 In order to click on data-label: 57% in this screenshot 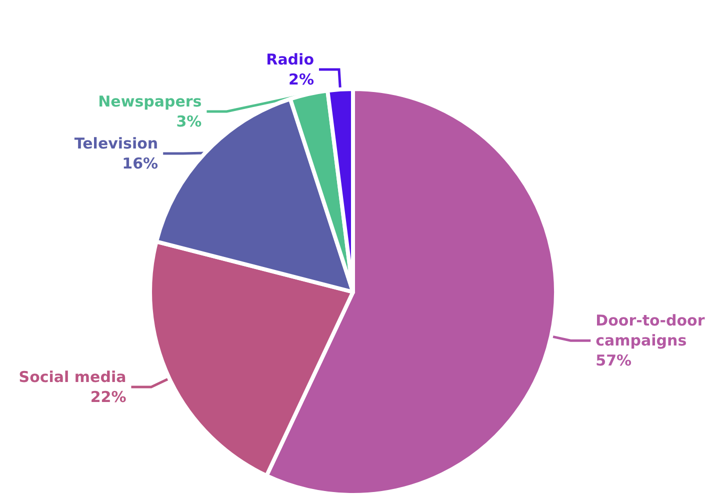, I will do `click(614, 361)`.